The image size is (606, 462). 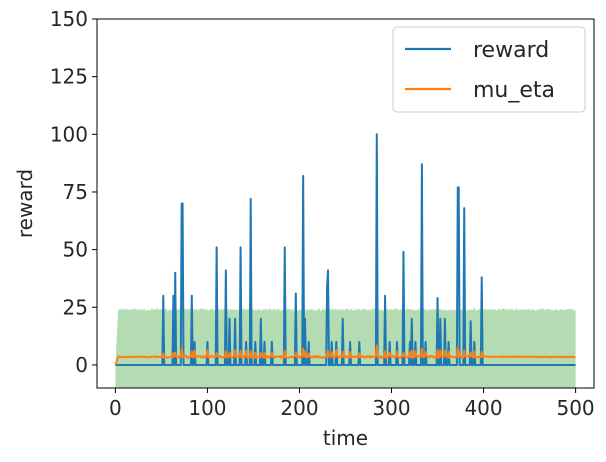 I want to click on legend-label-reward: reward, so click(x=511, y=50).